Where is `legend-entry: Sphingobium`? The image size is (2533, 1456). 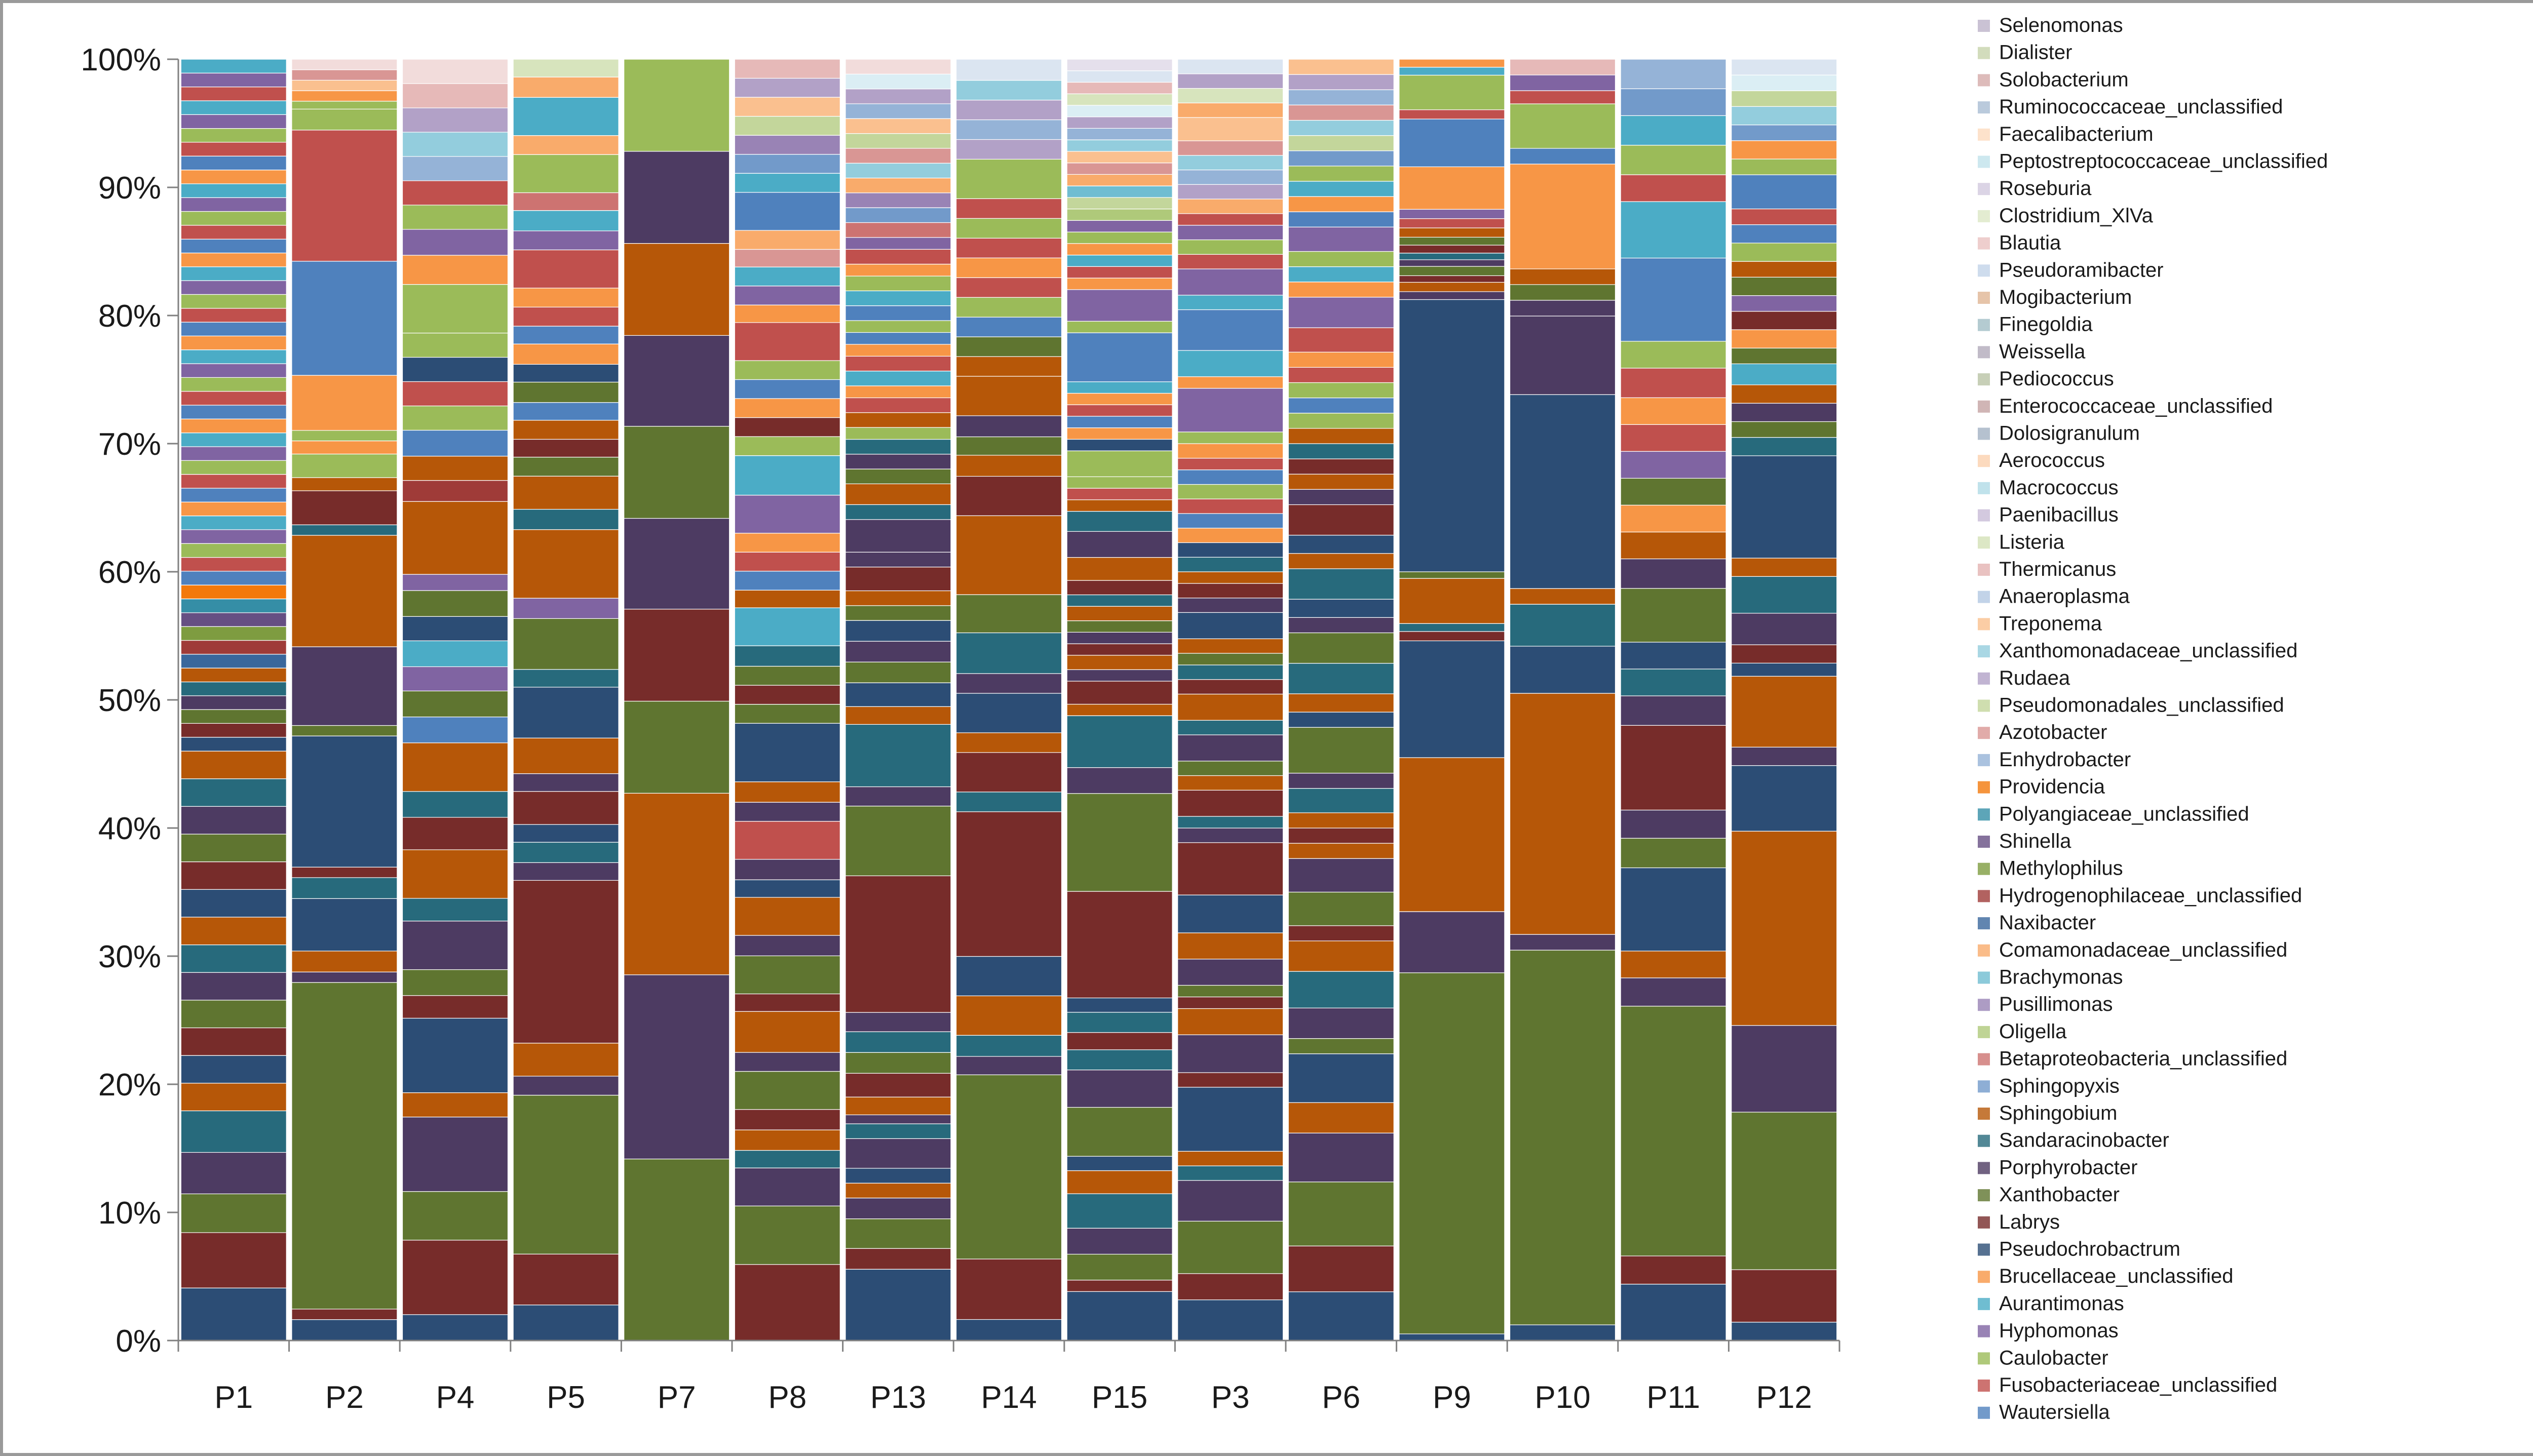
legend-entry: Sphingobium is located at coordinates (2048, 1113).